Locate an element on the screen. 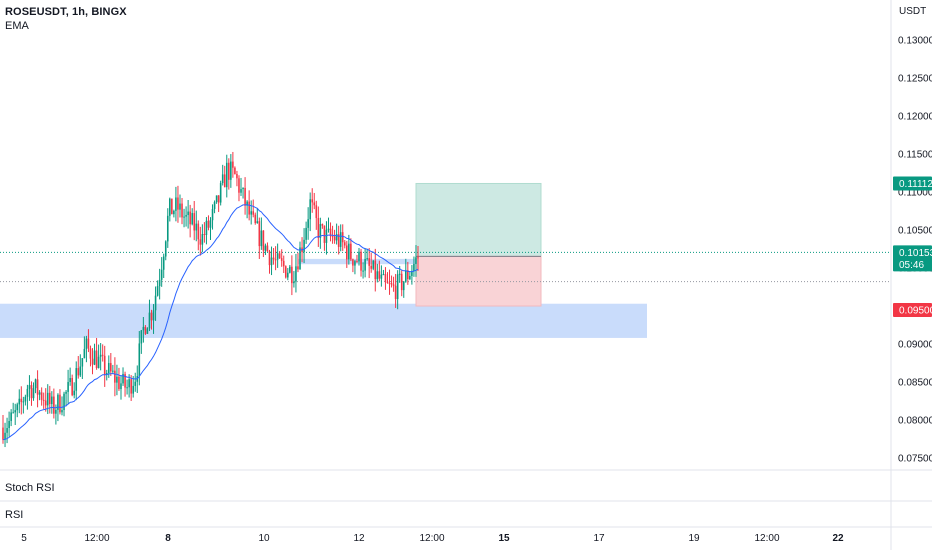  symbol-title: ROSEUSDT, 1h, BINGX is located at coordinates (66, 12).